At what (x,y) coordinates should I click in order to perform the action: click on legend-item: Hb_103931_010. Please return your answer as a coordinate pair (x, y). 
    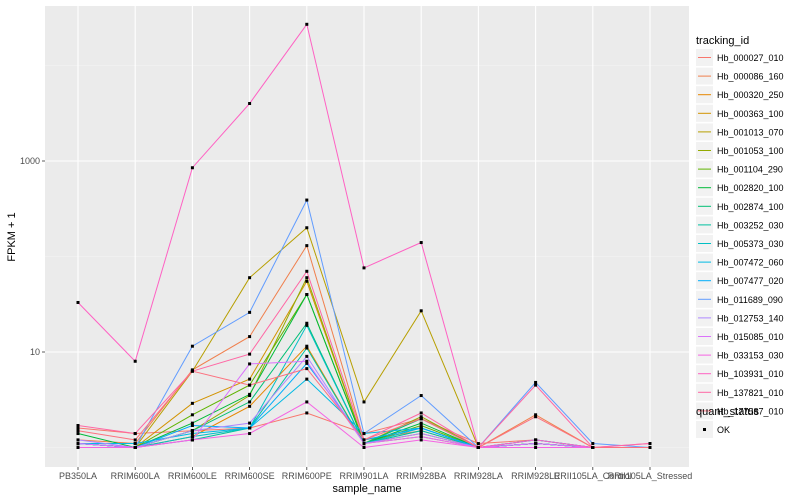
    Looking at the image, I should click on (740, 374).